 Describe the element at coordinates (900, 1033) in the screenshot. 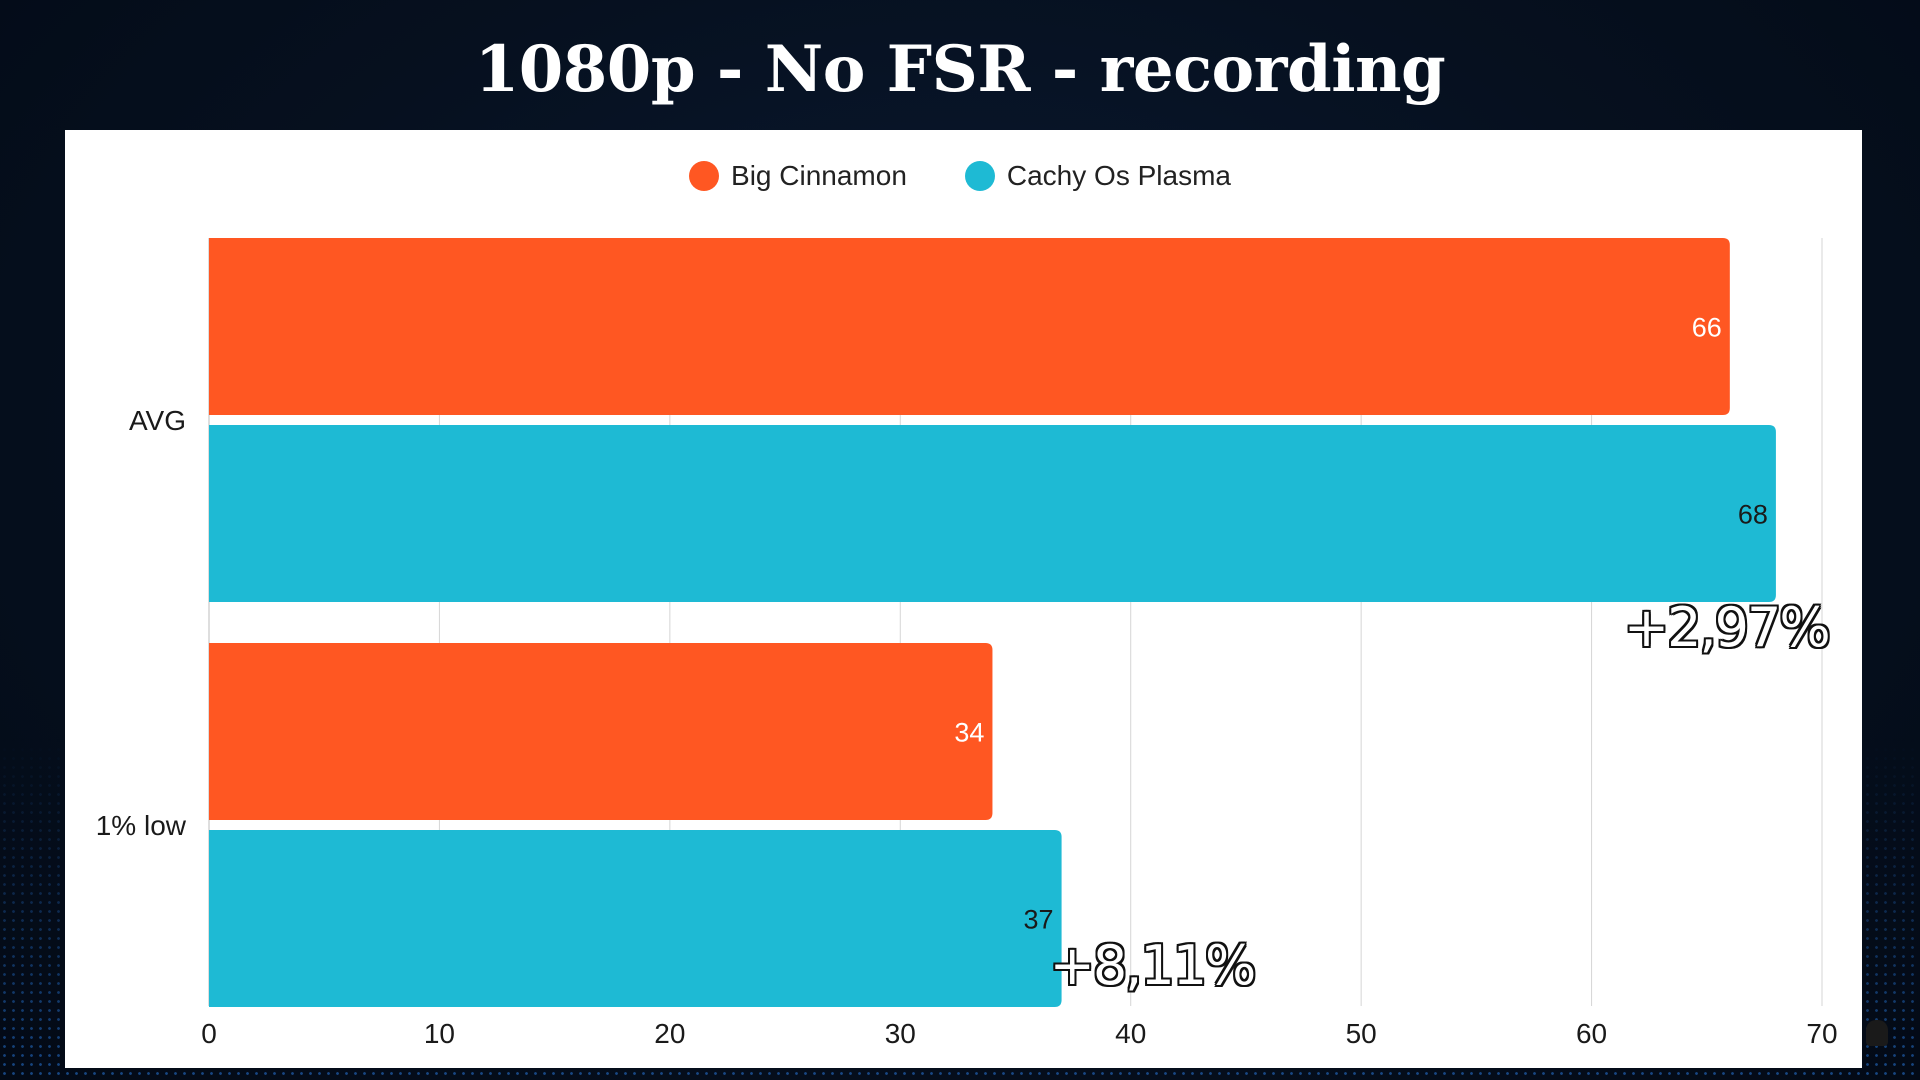

I see `x-tick-label-30: 30` at that location.